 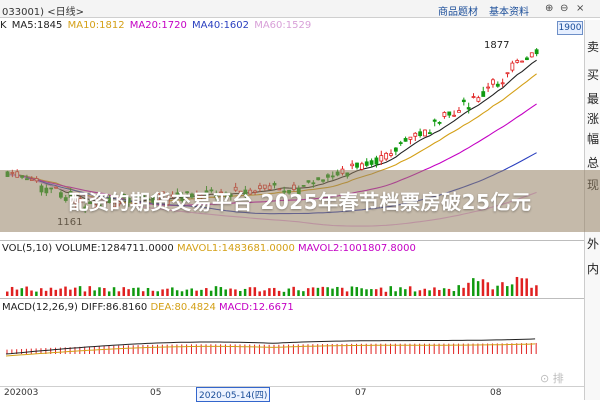 What do you see at coordinates (357, 248) in the screenshot?
I see `mavol2-value: MAVOL2:1001807.8000` at bounding box center [357, 248].